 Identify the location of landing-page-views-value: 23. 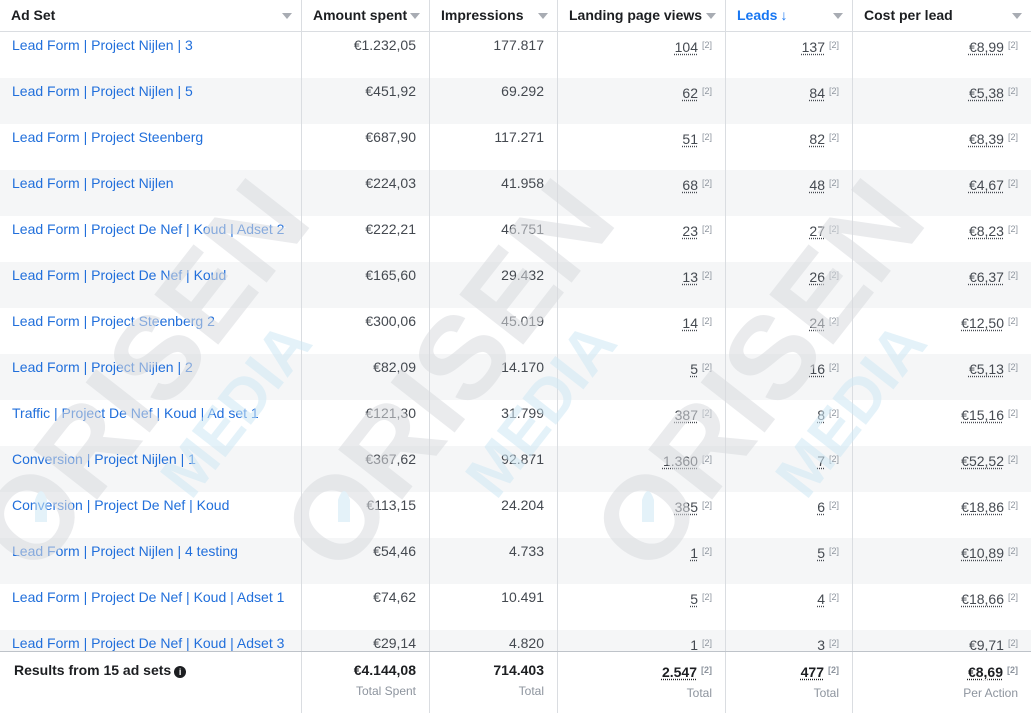
(690, 231).